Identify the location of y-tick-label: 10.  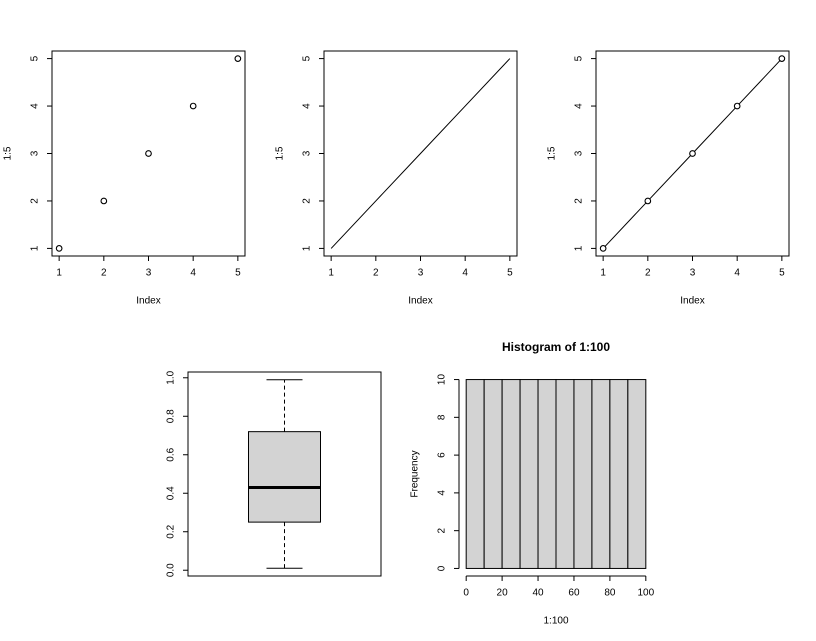
(442, 380).